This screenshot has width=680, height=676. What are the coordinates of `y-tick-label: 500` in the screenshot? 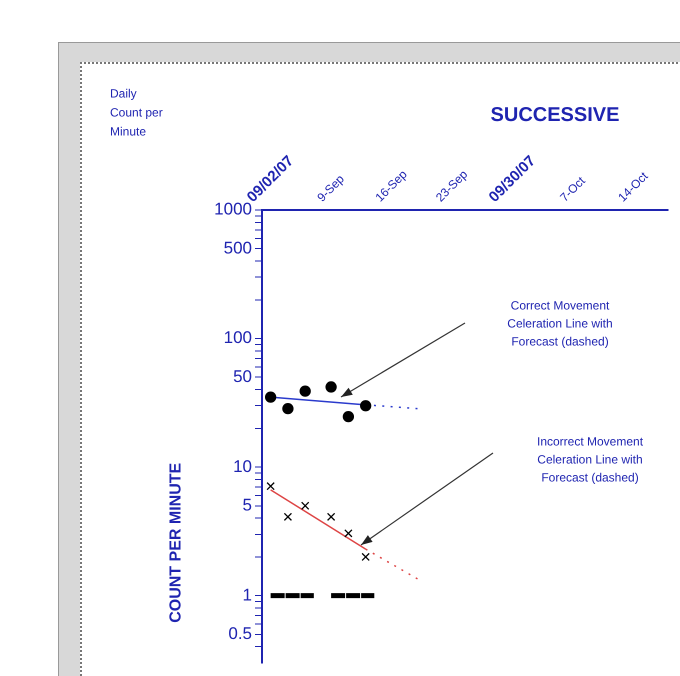 It's located at (238, 248).